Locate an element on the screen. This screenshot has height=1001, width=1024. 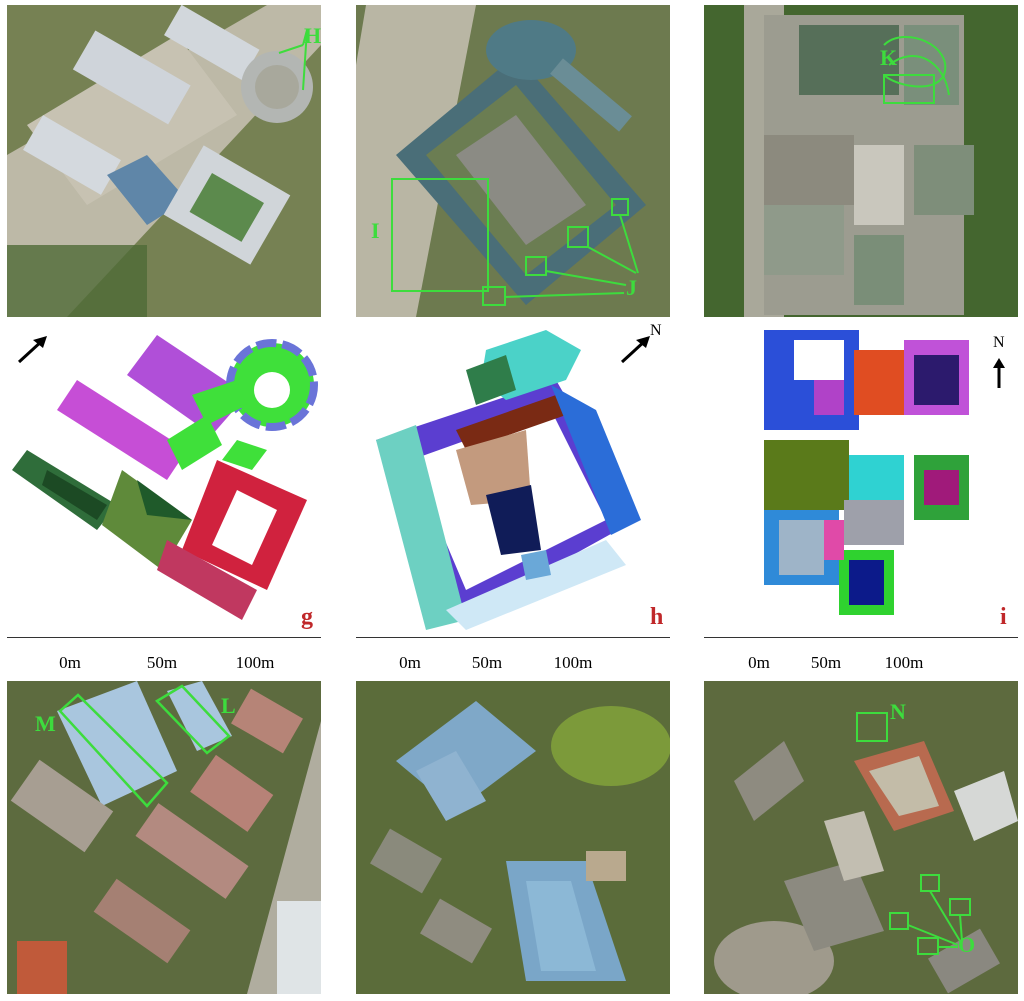
aerial-image-7: M L is located at coordinates (164, 837).